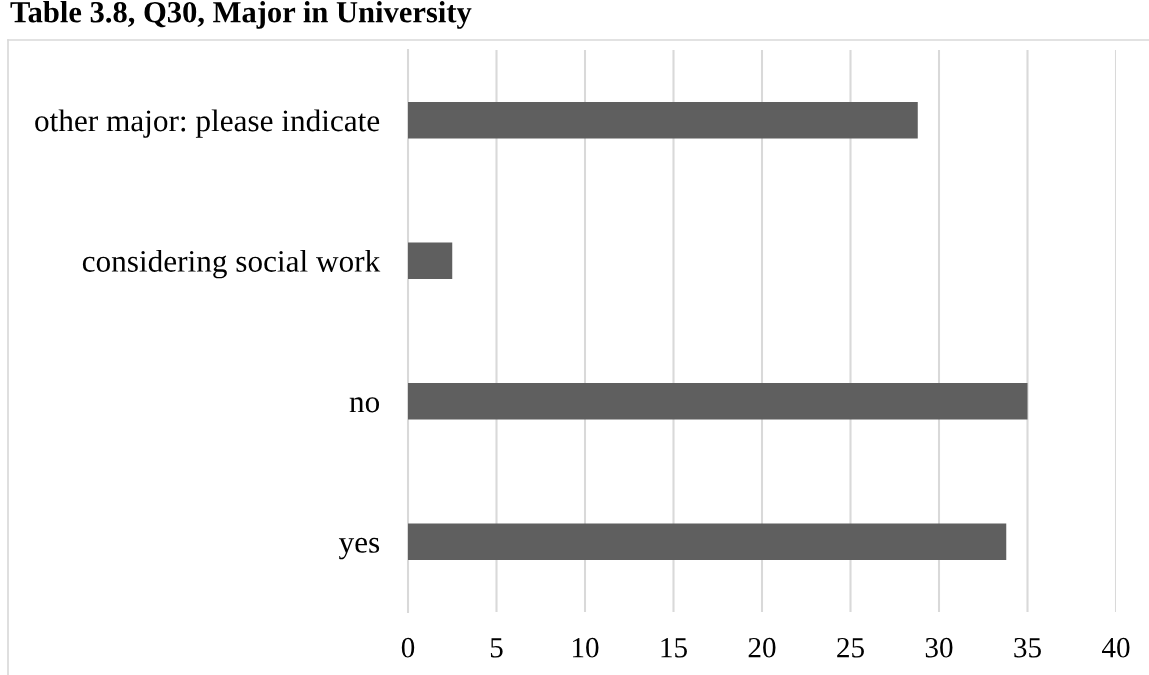  What do you see at coordinates (241, 15) in the screenshot?
I see `chart-title: Table 3.8, Q30, Major in University` at bounding box center [241, 15].